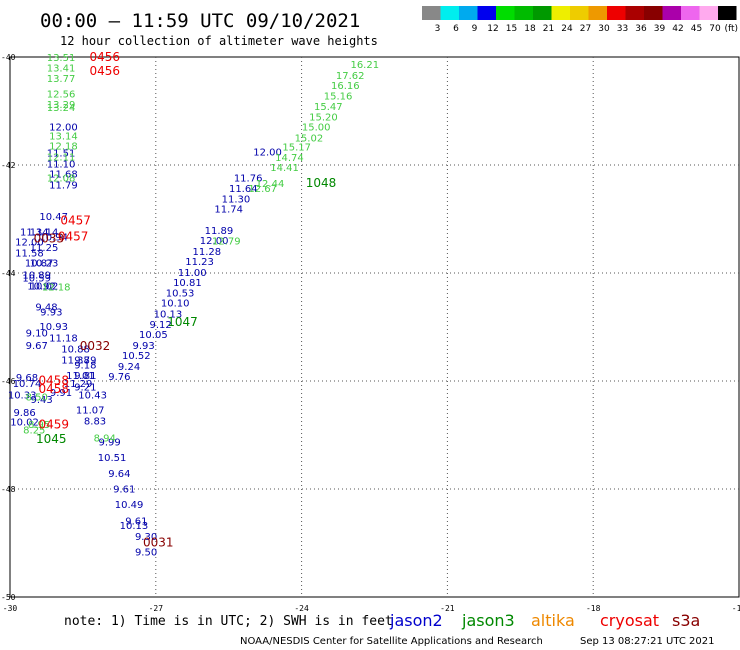 The width and height of the screenshot is (740, 650). I want to click on wave-height-label: 8.25, so click(34, 431).